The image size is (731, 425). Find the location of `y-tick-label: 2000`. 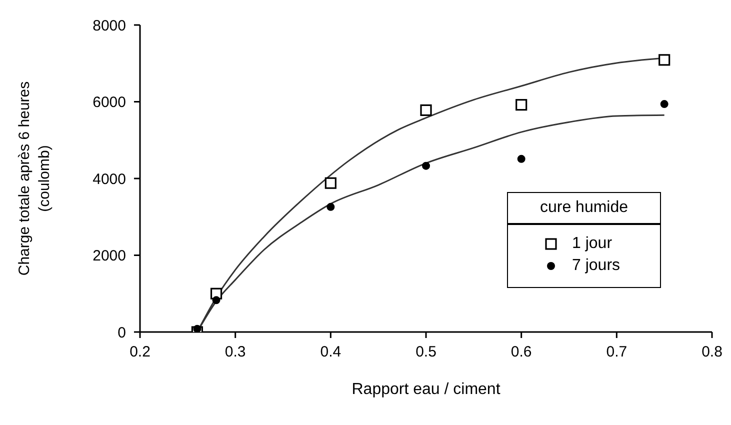

y-tick-label: 2000 is located at coordinates (109, 256).